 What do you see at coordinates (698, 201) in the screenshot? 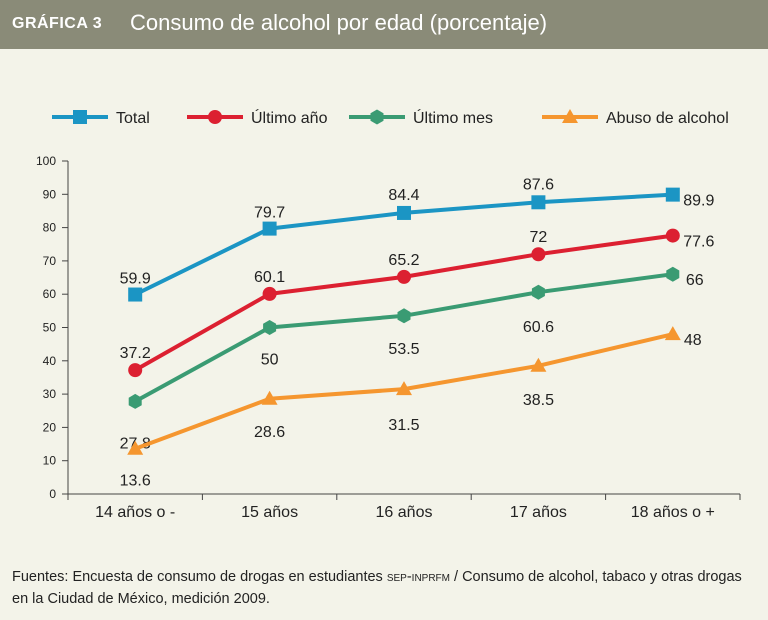
I see `data-label-total-4: 89.9` at bounding box center [698, 201].